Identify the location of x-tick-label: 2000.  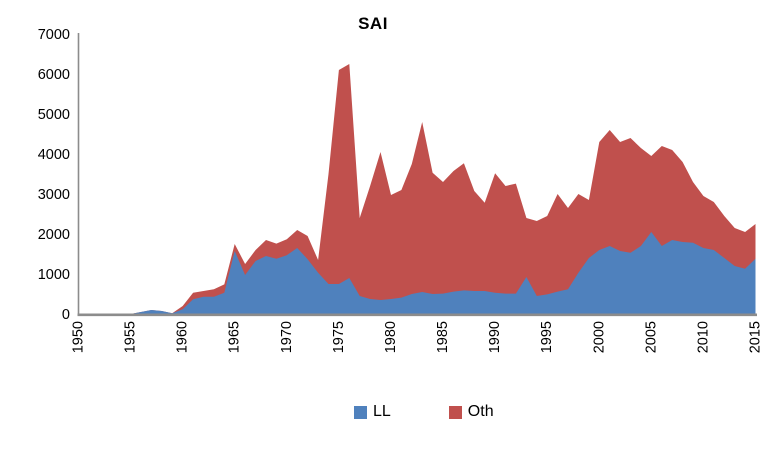
(599, 337).